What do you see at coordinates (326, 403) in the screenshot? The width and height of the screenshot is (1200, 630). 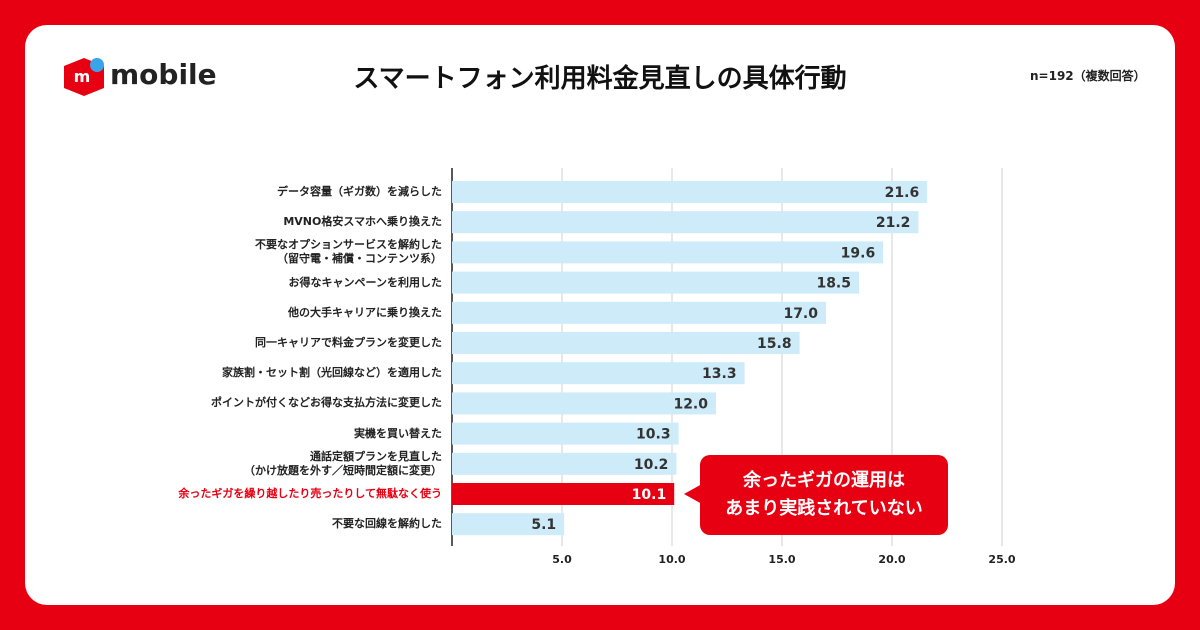 I see `category-label: ポイントが付くなどお得な支払方法に変更した` at bounding box center [326, 403].